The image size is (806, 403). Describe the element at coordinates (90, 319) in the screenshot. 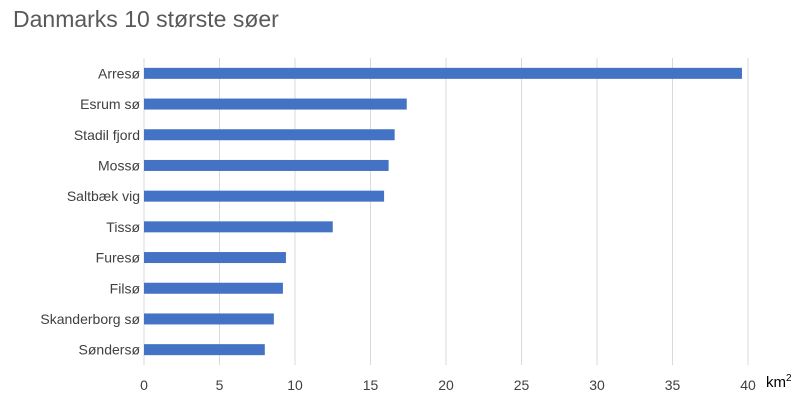

I see `category-label-8: Skanderborg sø` at that location.